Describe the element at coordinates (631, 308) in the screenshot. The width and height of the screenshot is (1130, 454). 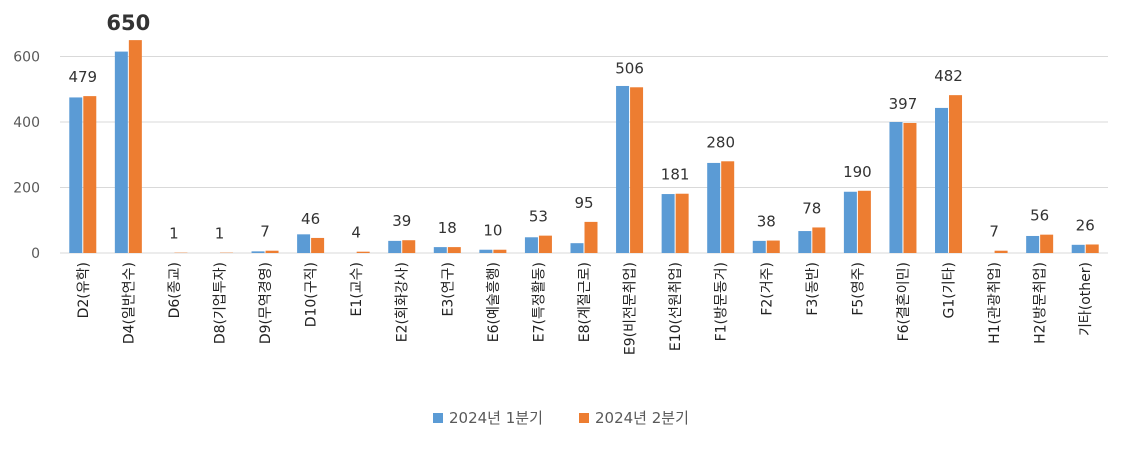
I see `x-tick-label: E9(비전문취업)` at that location.